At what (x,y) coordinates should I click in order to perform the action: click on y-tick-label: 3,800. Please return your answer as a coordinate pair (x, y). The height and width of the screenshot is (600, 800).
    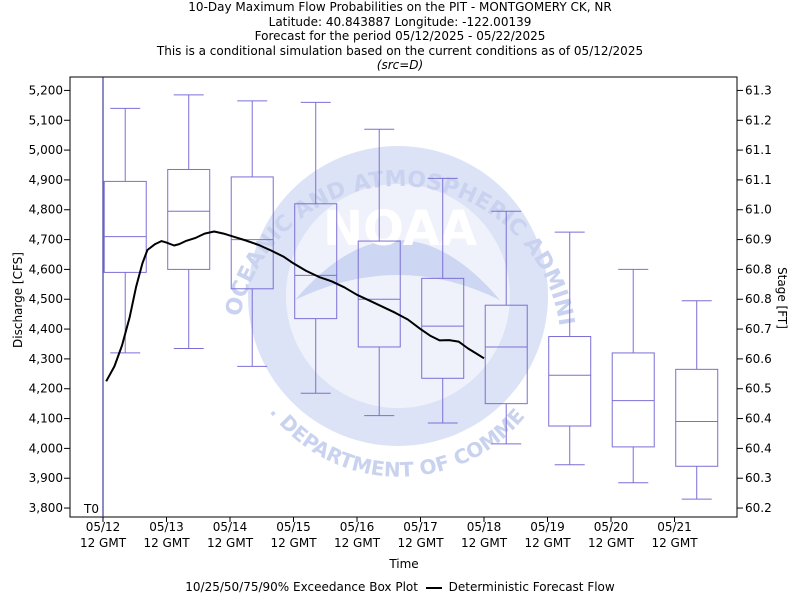
    Looking at the image, I should click on (46, 508).